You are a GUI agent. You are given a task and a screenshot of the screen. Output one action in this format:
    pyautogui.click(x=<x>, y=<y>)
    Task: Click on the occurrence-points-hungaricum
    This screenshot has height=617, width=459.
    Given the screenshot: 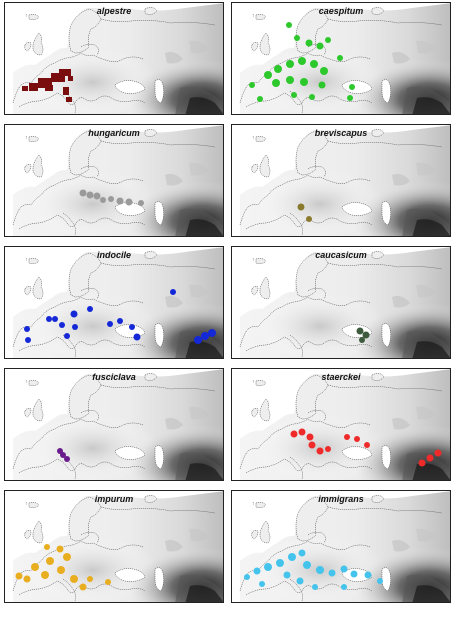 What is the action you would take?
    pyautogui.click(x=111, y=197)
    